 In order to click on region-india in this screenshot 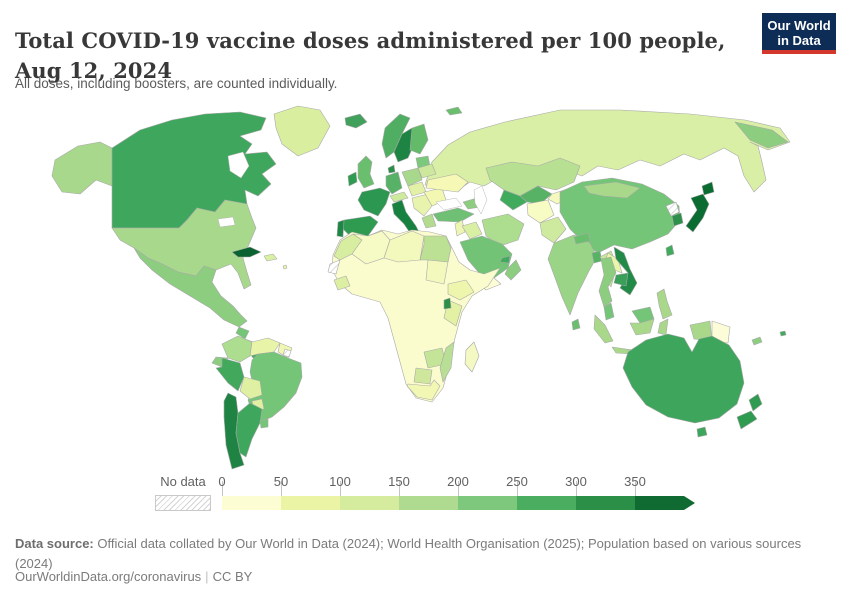, I will do `click(572, 275)`.